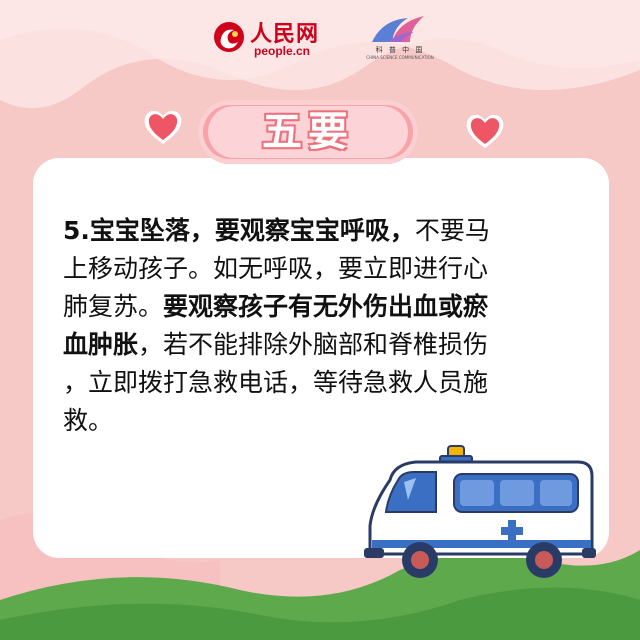 This screenshot has width=640, height=640. I want to click on kepu-logo-sub: CHINA SCIENCE COMMUNICATION, so click(400, 57).